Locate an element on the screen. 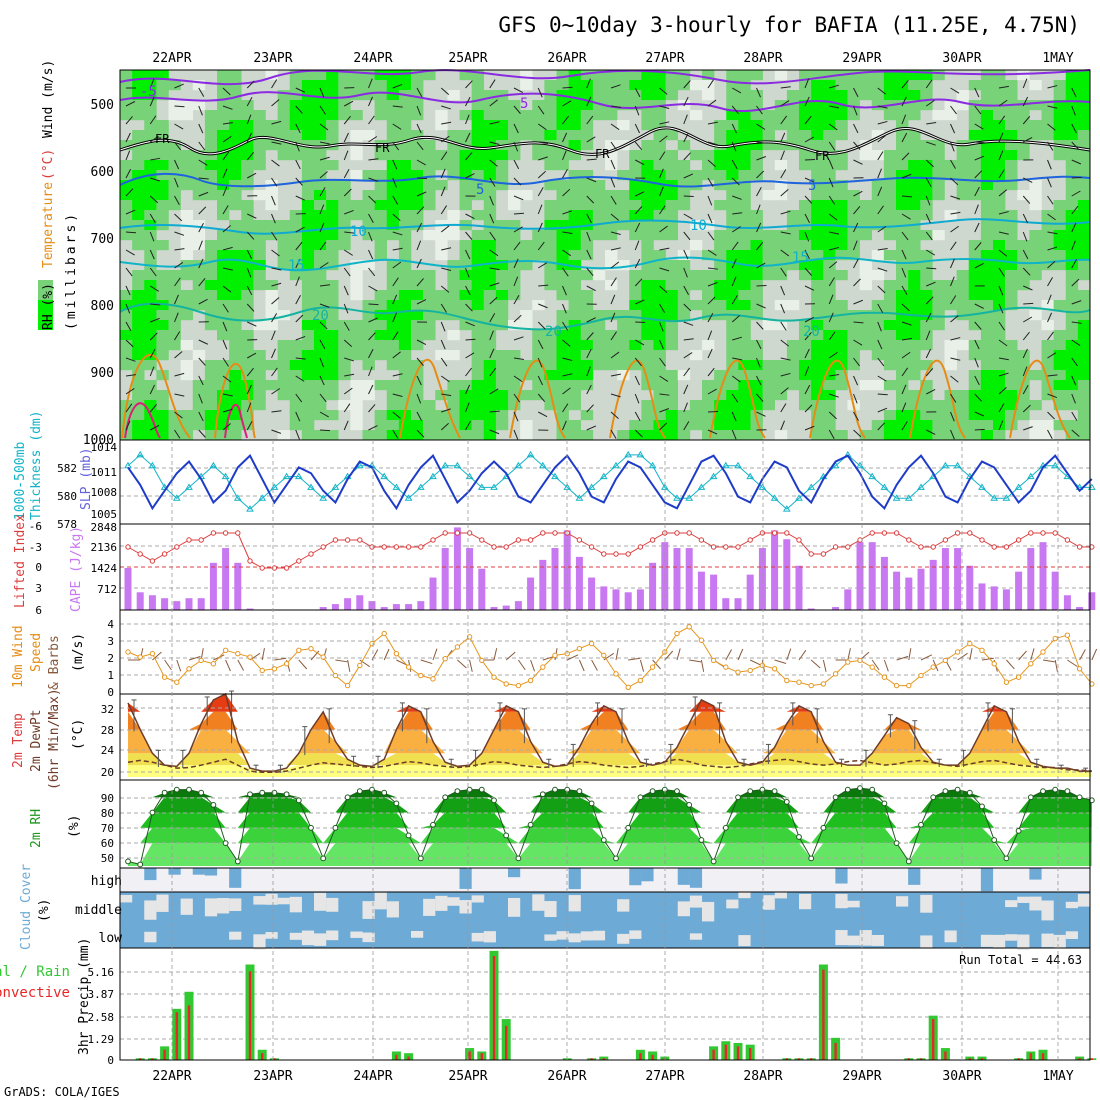 Image resolution: width=1100 pixels, height=1100 pixels. wind10m-barb is located at coordinates (194, 658).